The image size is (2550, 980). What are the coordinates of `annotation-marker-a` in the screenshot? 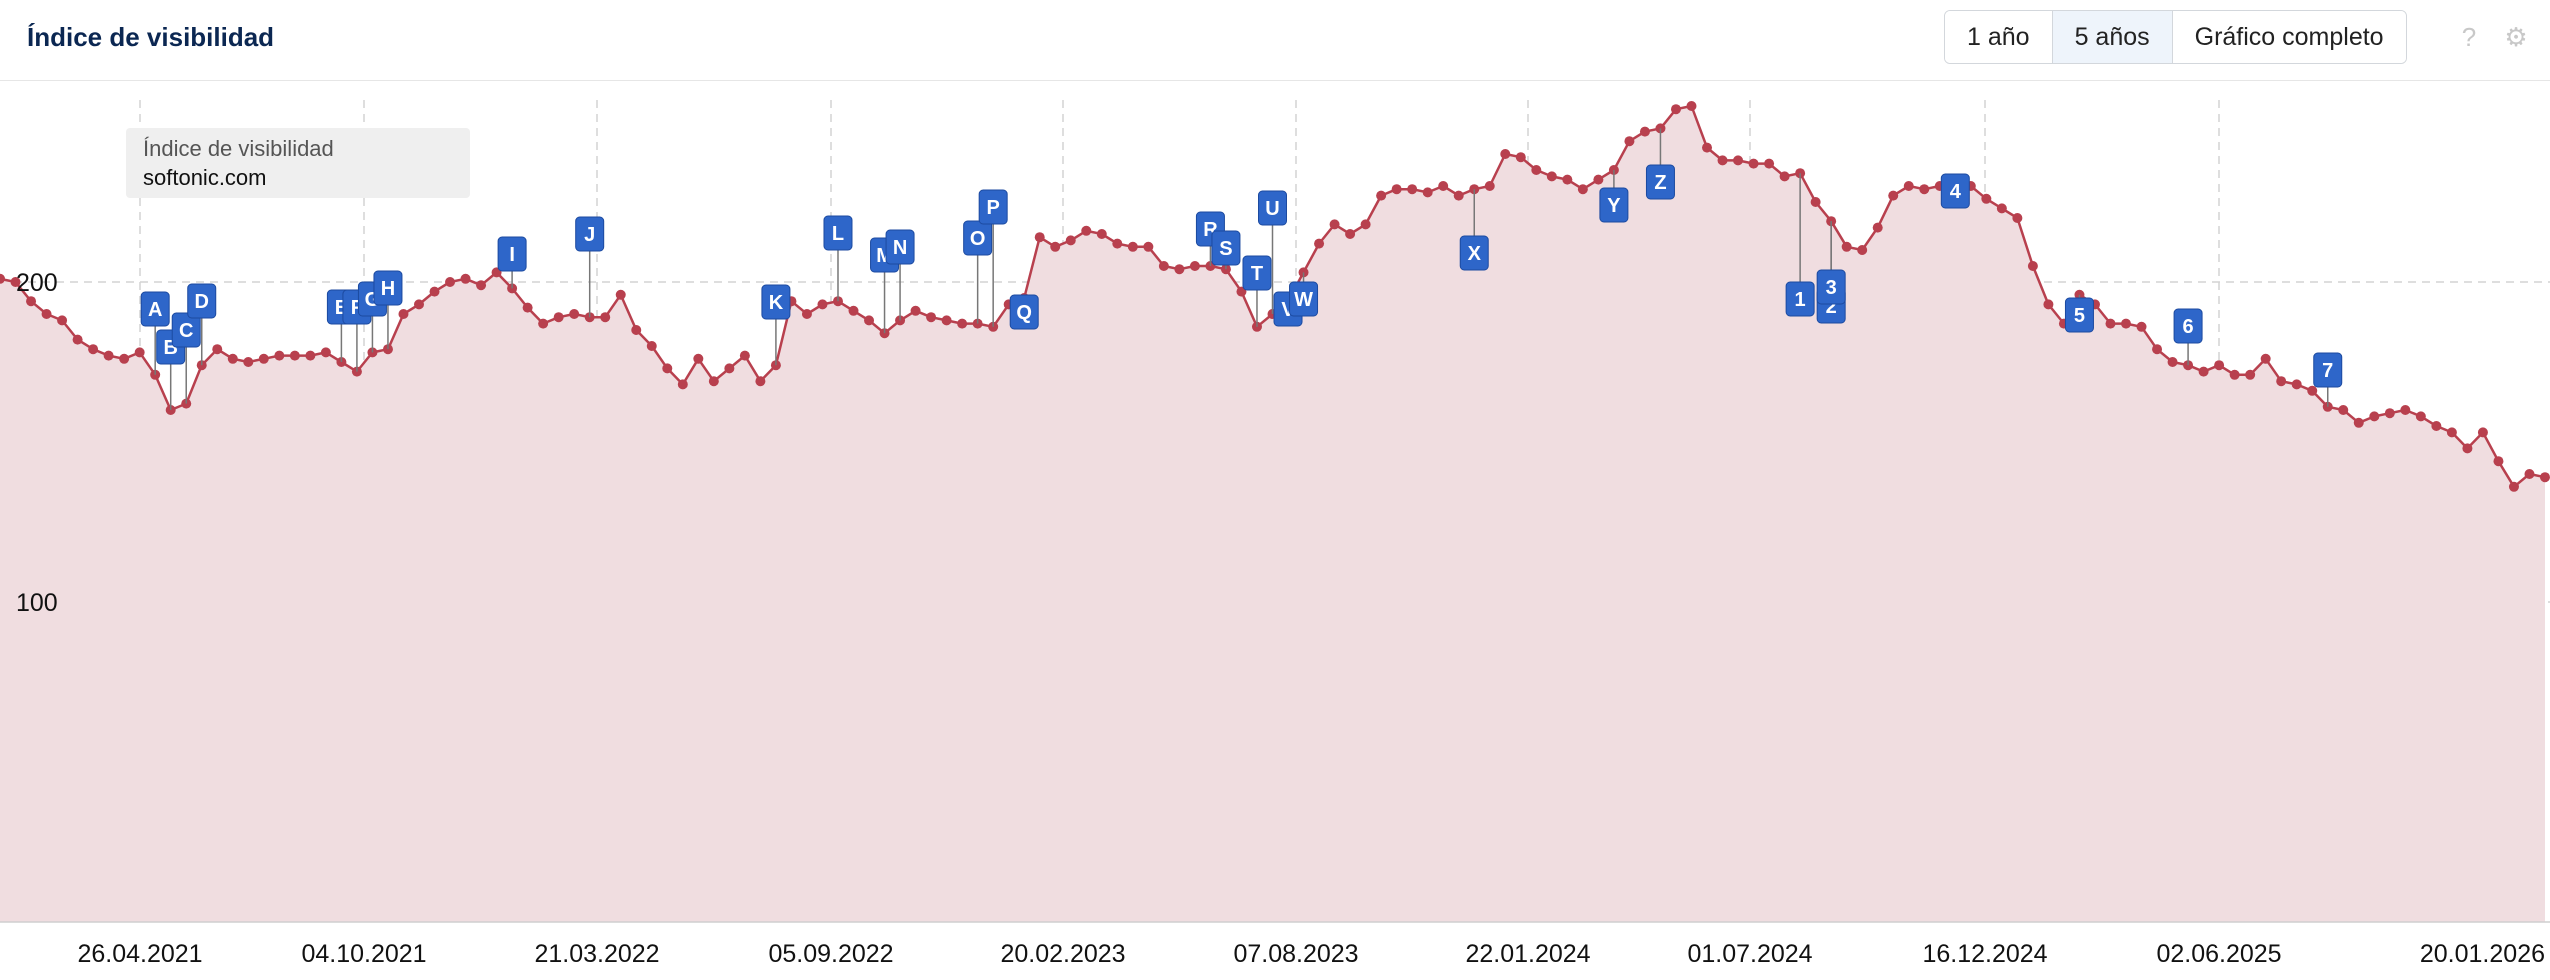 It's located at (155, 309).